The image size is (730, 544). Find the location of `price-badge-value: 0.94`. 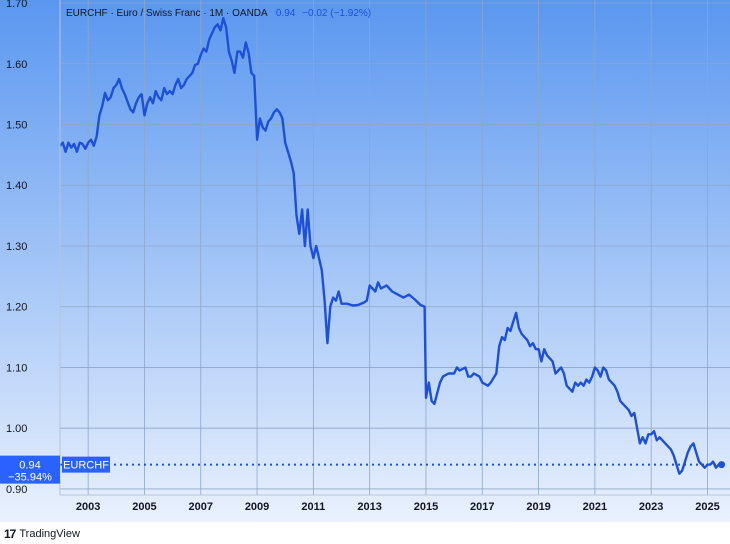

price-badge-value: 0.94 is located at coordinates (29, 466).